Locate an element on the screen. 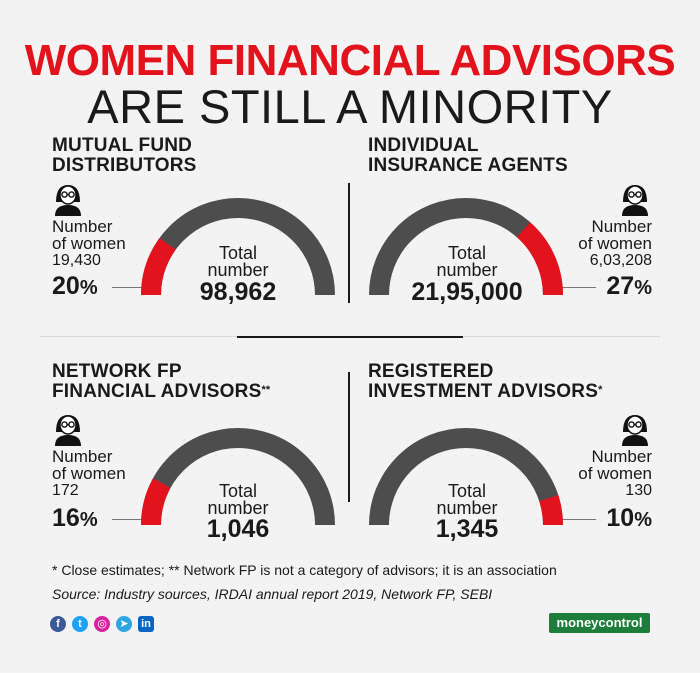  headline-line-1: WOMEN FINANCIAL ADVISORS is located at coordinates (350, 60).